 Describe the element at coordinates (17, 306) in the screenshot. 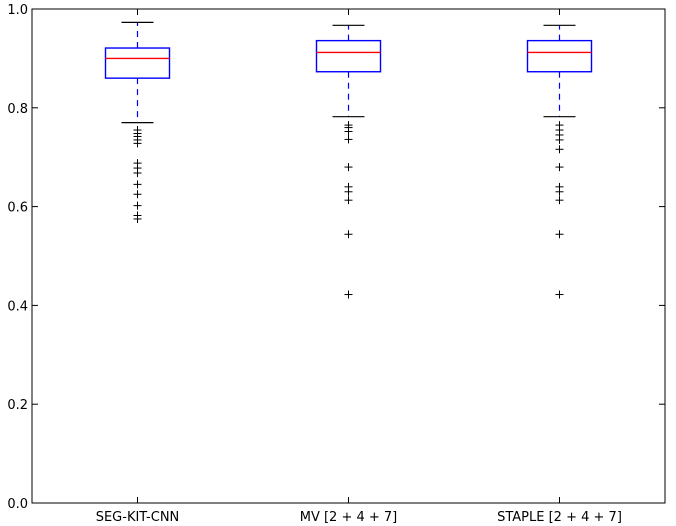

I see `y-tick-label: 0.4` at that location.